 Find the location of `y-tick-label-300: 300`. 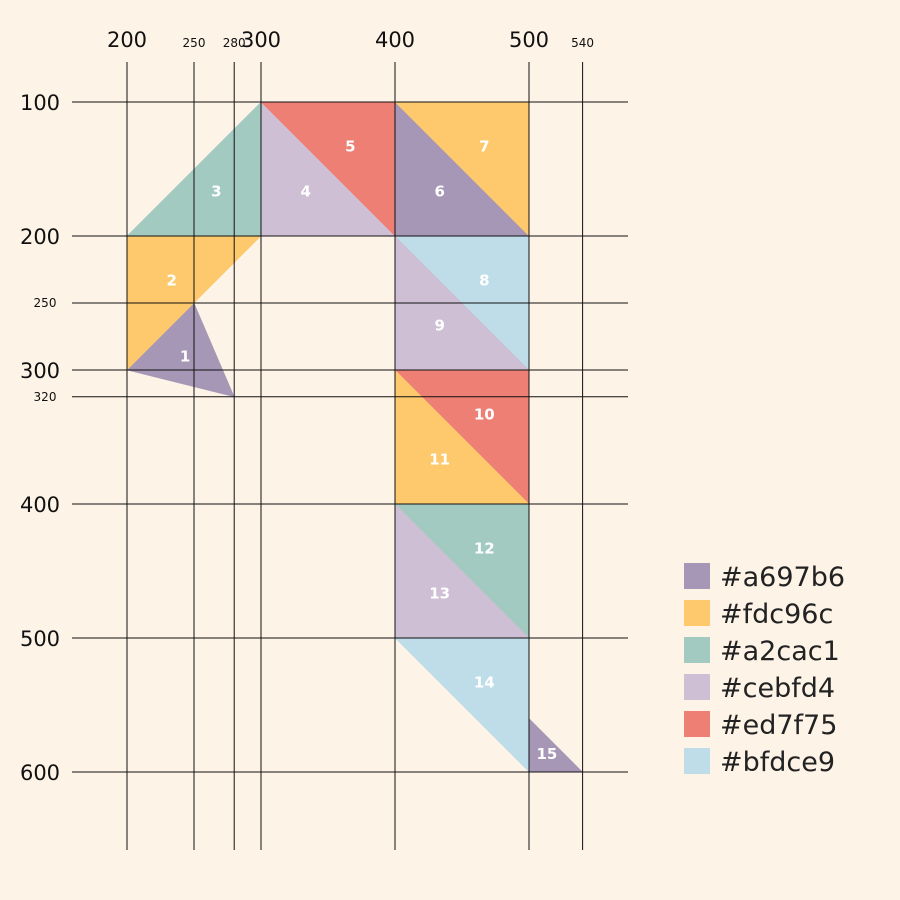

y-tick-label-300: 300 is located at coordinates (40, 371).